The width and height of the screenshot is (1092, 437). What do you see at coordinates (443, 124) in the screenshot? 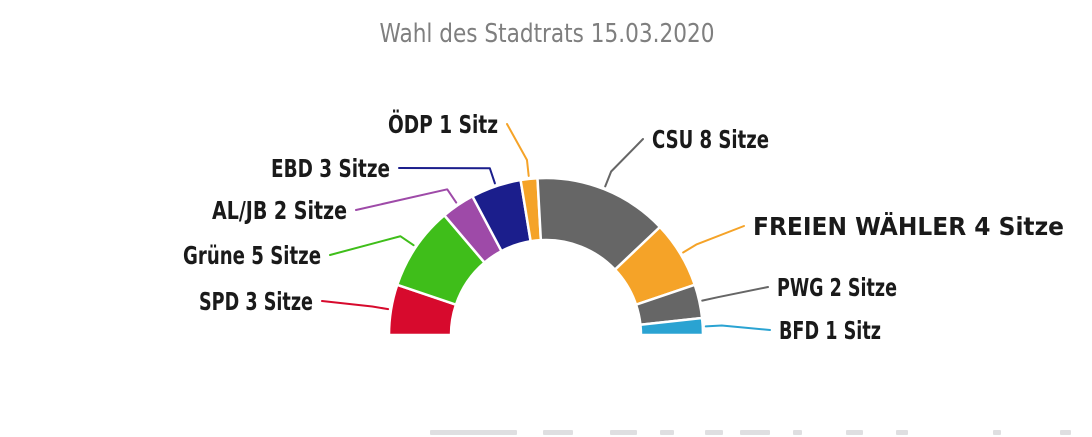
I see `slice-label-oedp: ÖDP 1 Sitz` at bounding box center [443, 124].